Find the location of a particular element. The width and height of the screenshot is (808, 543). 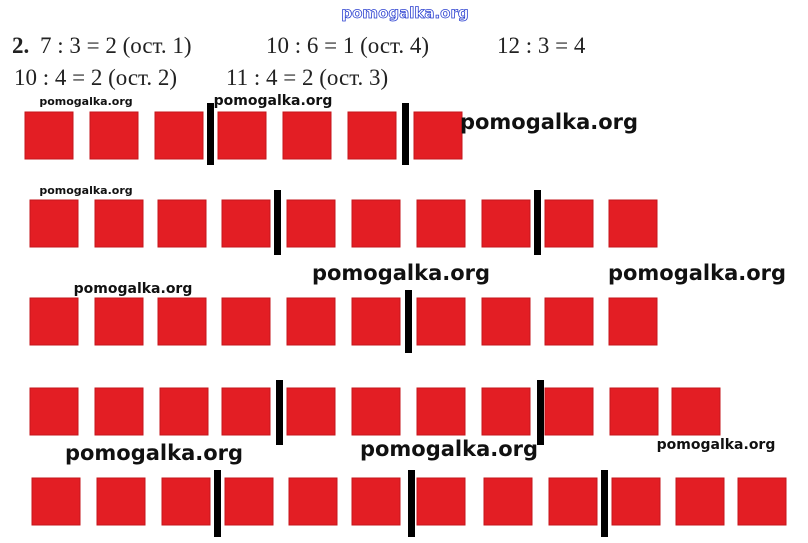

equation: 12 : 3 = 4 is located at coordinates (541, 45).